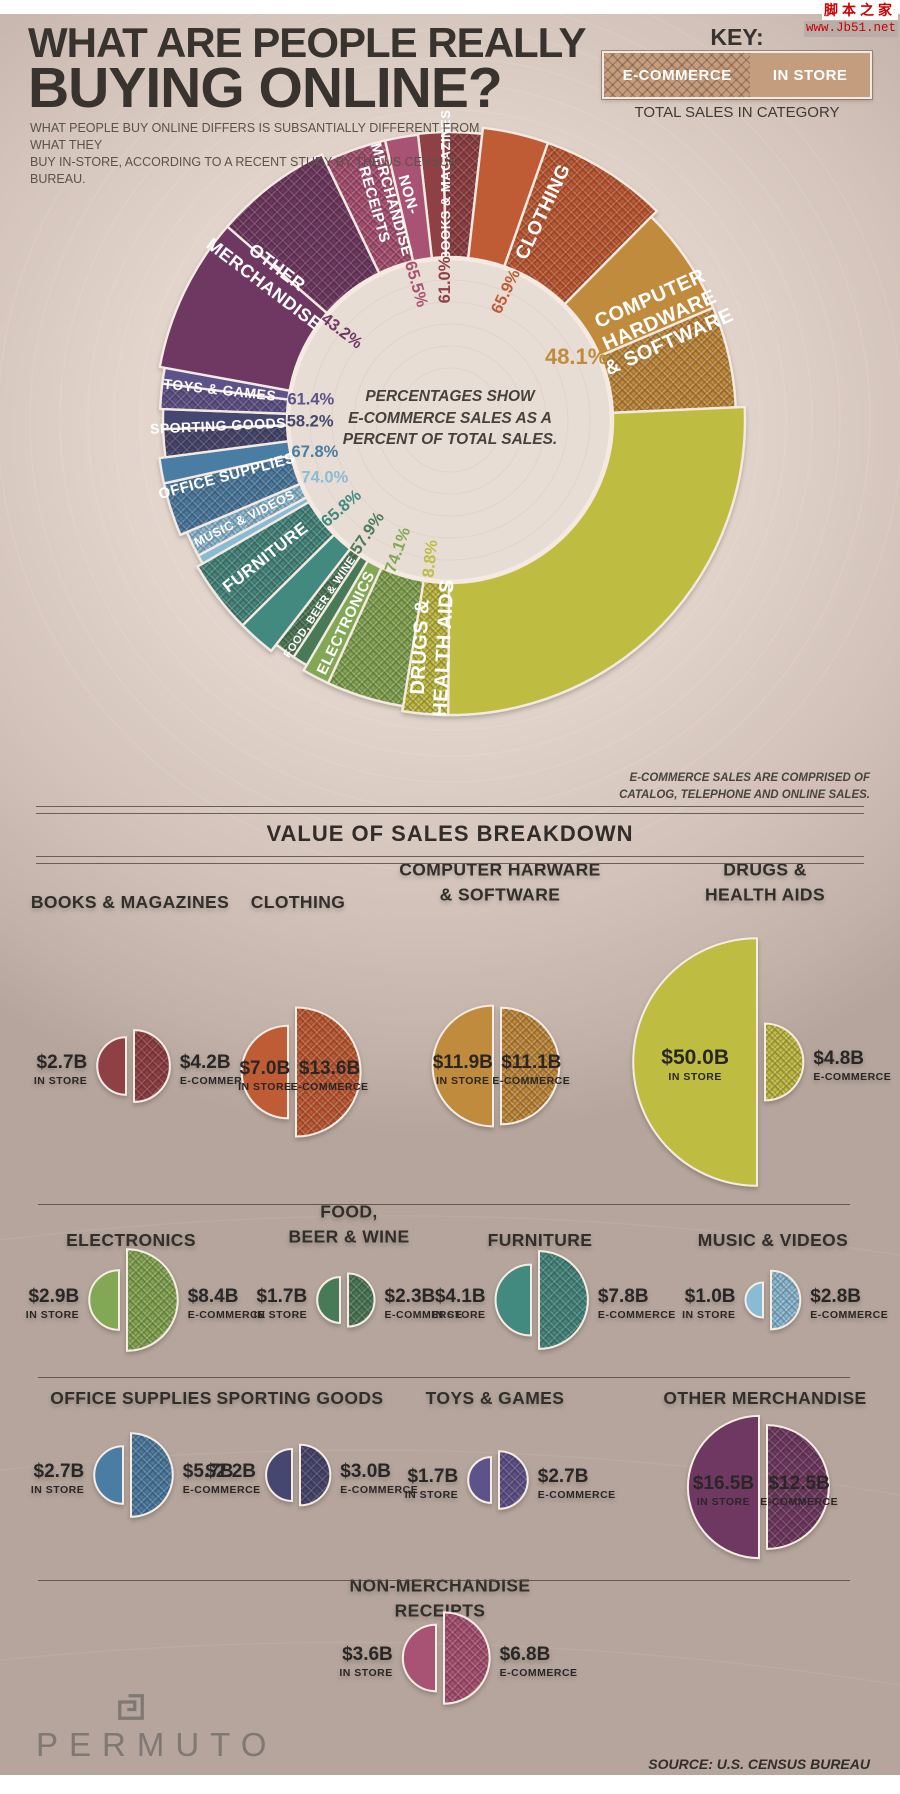 This screenshot has width=900, height=1794. What do you see at coordinates (838, 1058) in the screenshot?
I see `value-ecommerce-drugs-health-aids: $4.8B` at bounding box center [838, 1058].